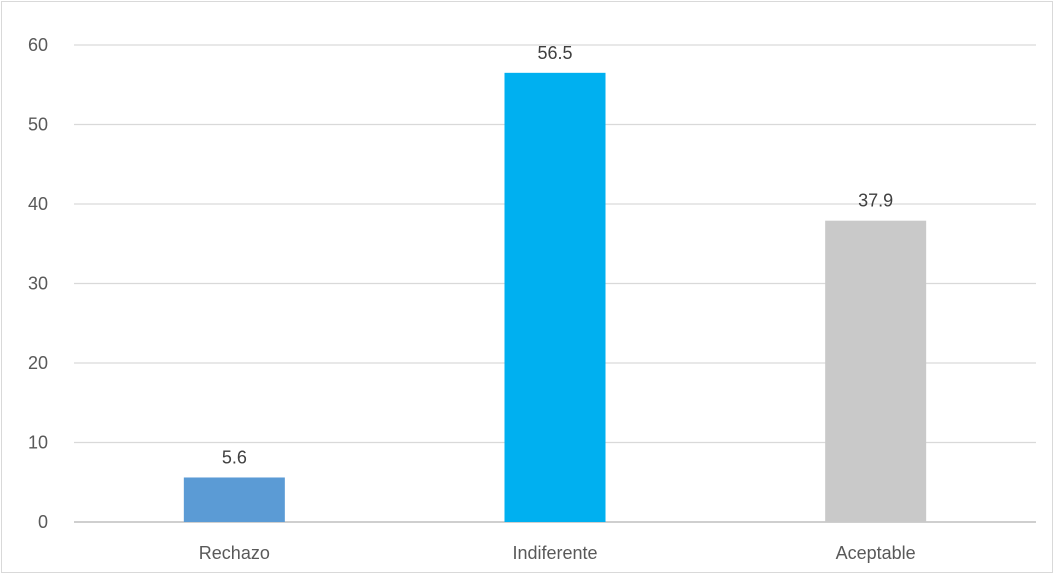 Image resolution: width=1056 pixels, height=576 pixels. Describe the element at coordinates (234, 499) in the screenshot. I see `bar-rechazo` at that location.